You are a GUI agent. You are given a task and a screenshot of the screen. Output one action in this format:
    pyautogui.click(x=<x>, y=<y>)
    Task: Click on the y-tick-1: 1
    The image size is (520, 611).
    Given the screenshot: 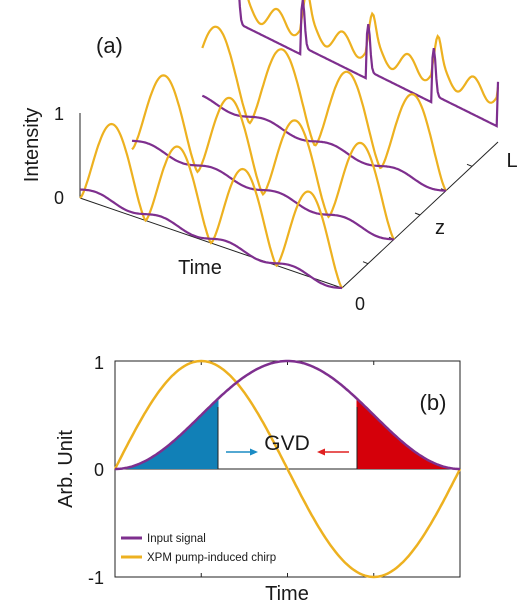 What is the action you would take?
    pyautogui.click(x=59, y=114)
    